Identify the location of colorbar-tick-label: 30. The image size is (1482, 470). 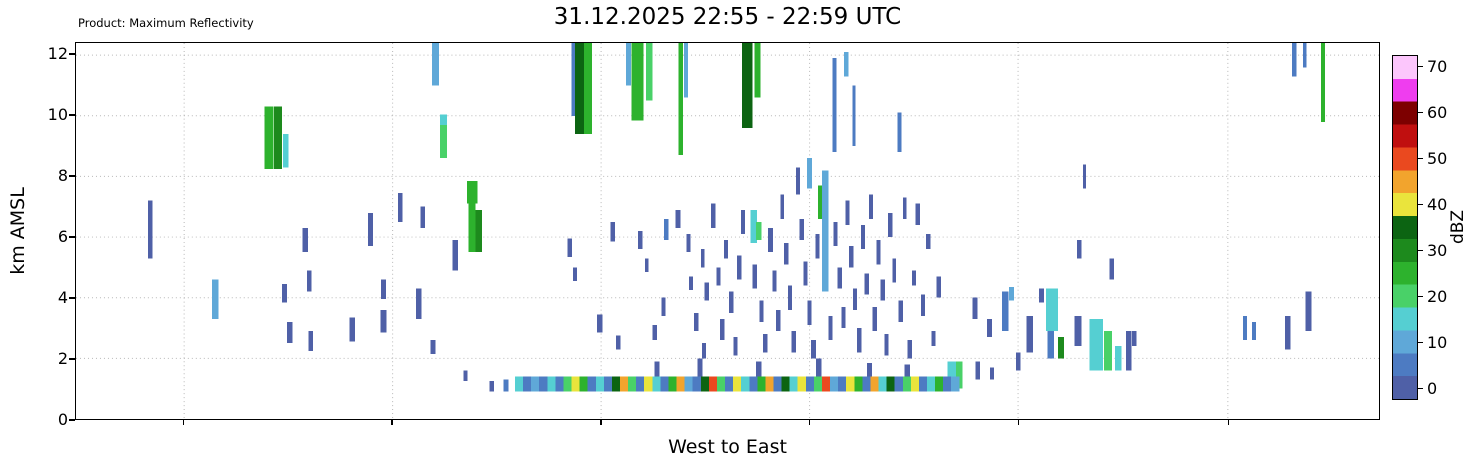
(1437, 250).